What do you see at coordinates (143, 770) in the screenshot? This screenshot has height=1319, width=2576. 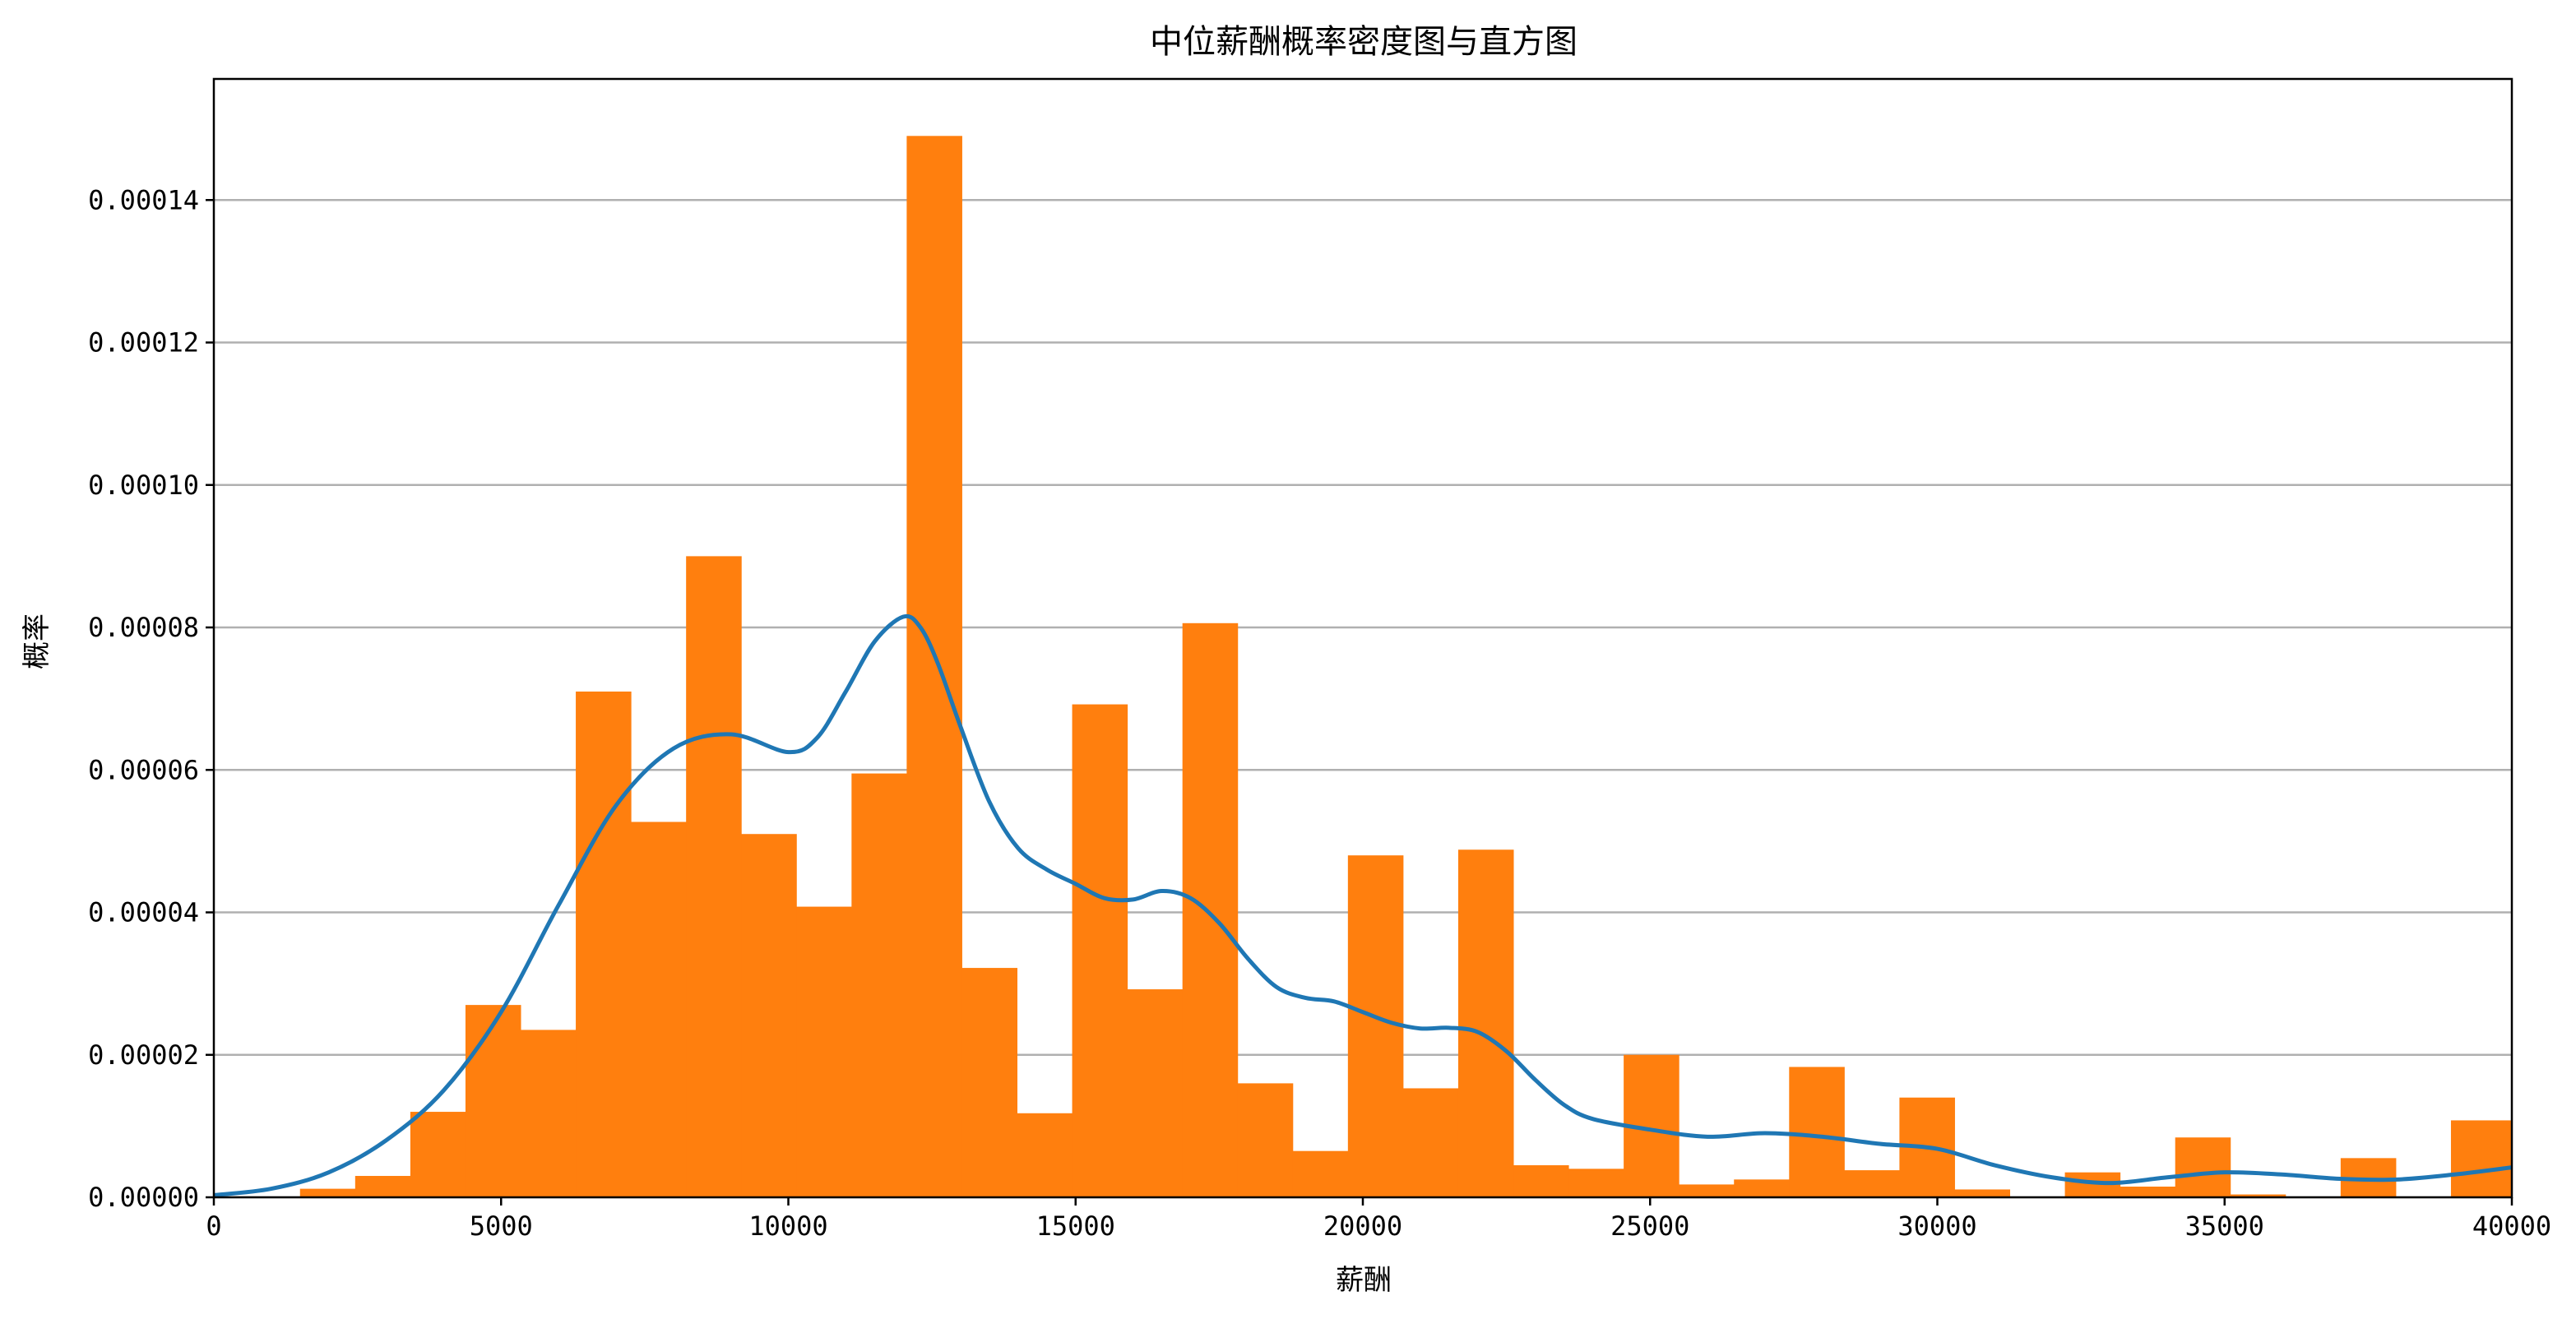 I see `y-tick-label: 0.00006` at bounding box center [143, 770].